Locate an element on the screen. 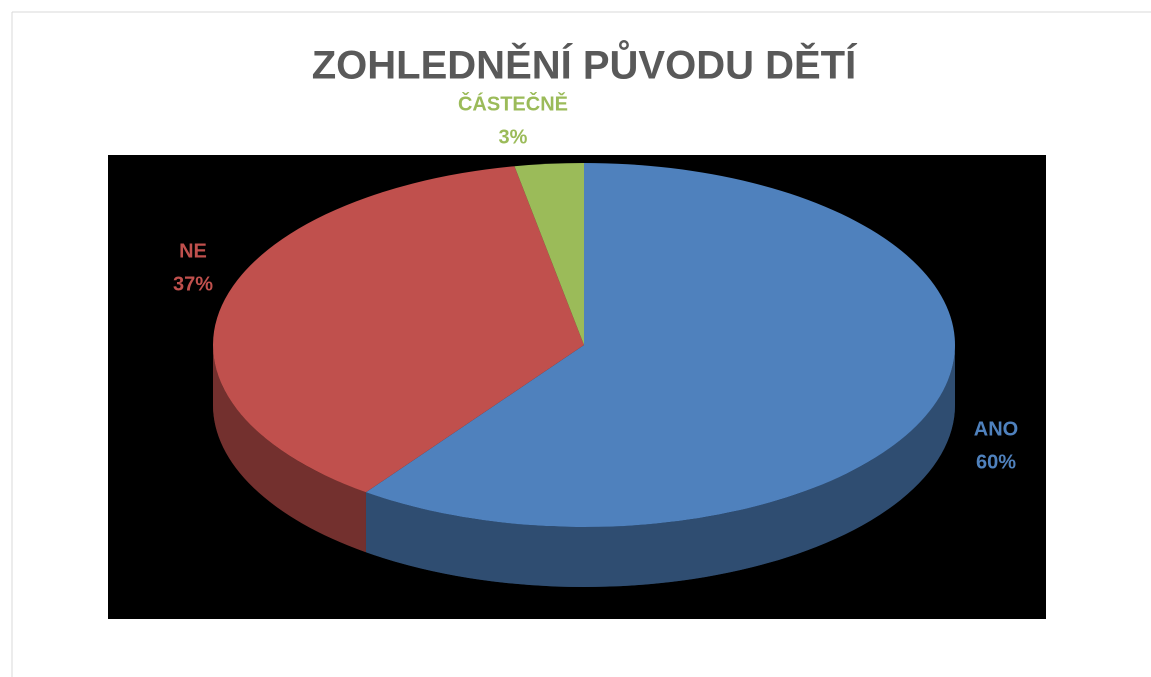 The image size is (1151, 677). data-label-name: ANO is located at coordinates (996, 429).